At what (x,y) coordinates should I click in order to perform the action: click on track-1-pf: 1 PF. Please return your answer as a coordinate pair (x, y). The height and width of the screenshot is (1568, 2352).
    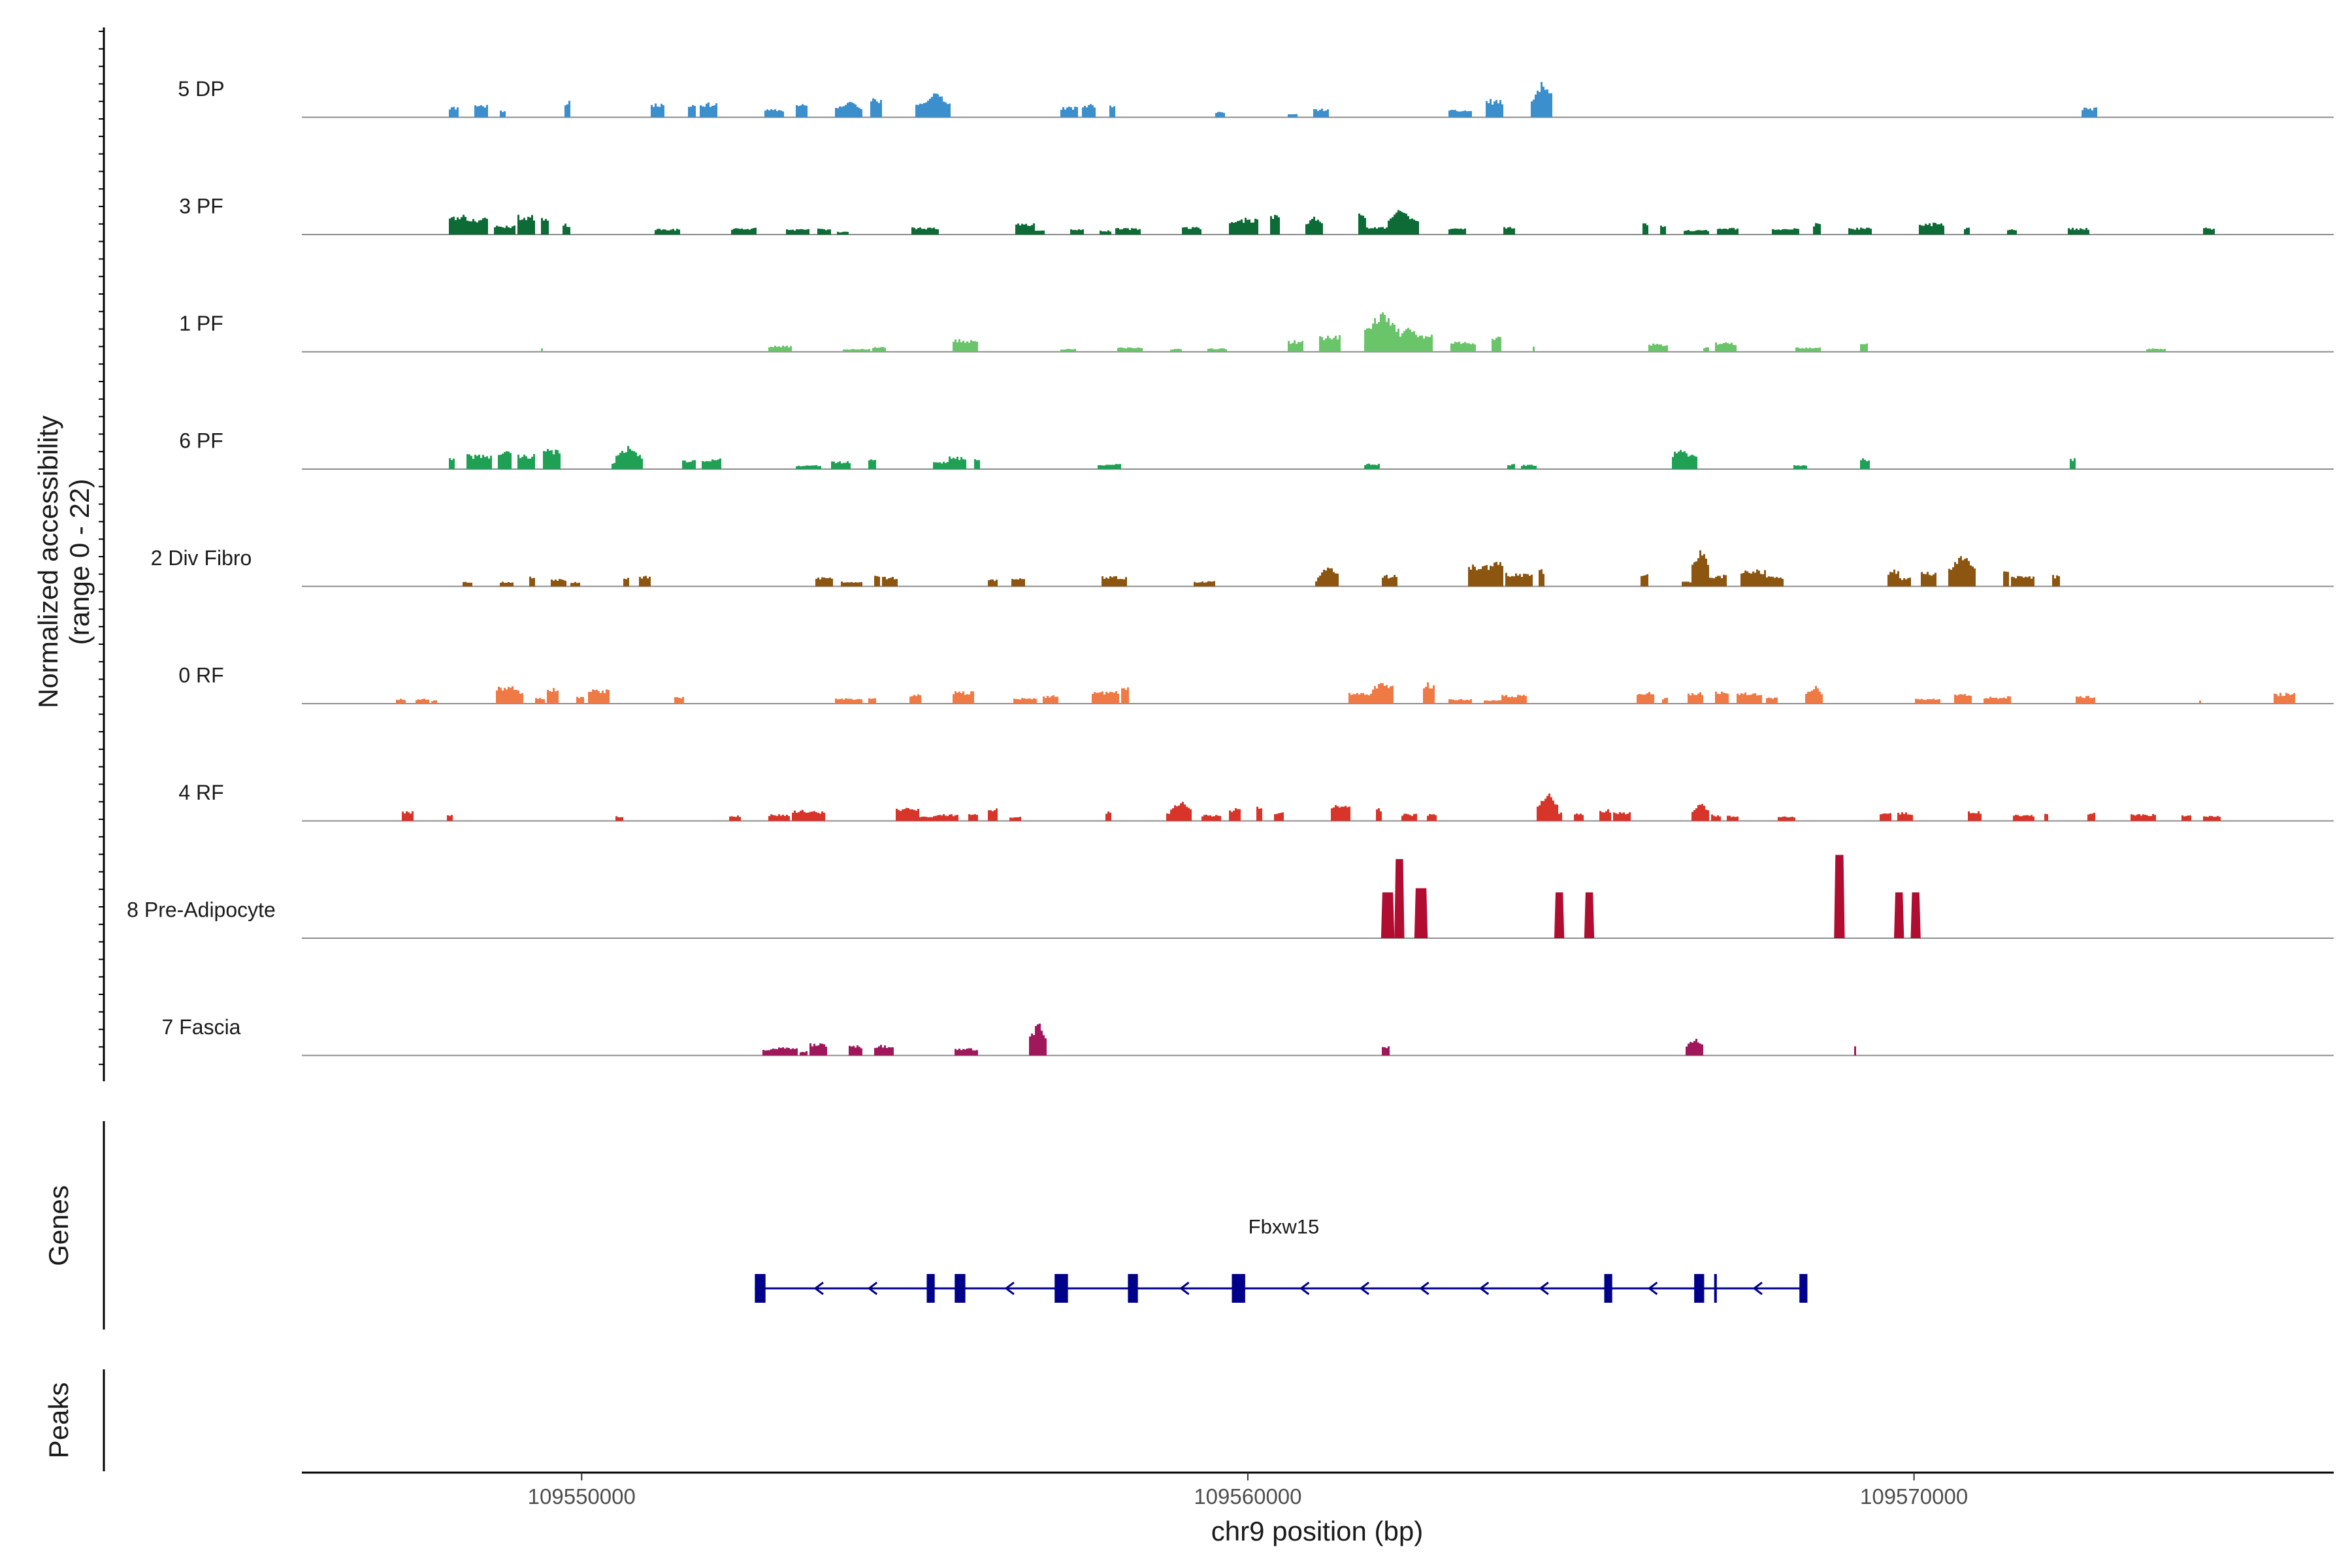
    Looking at the image, I should click on (1256, 332).